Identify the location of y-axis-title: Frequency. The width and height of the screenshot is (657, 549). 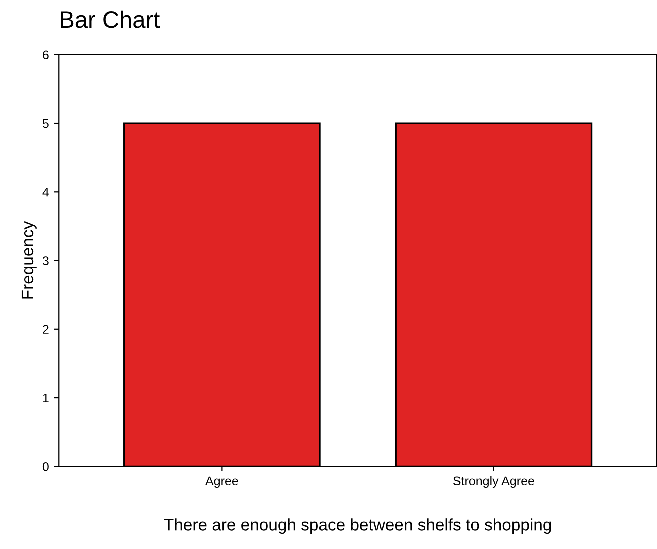
(29, 260).